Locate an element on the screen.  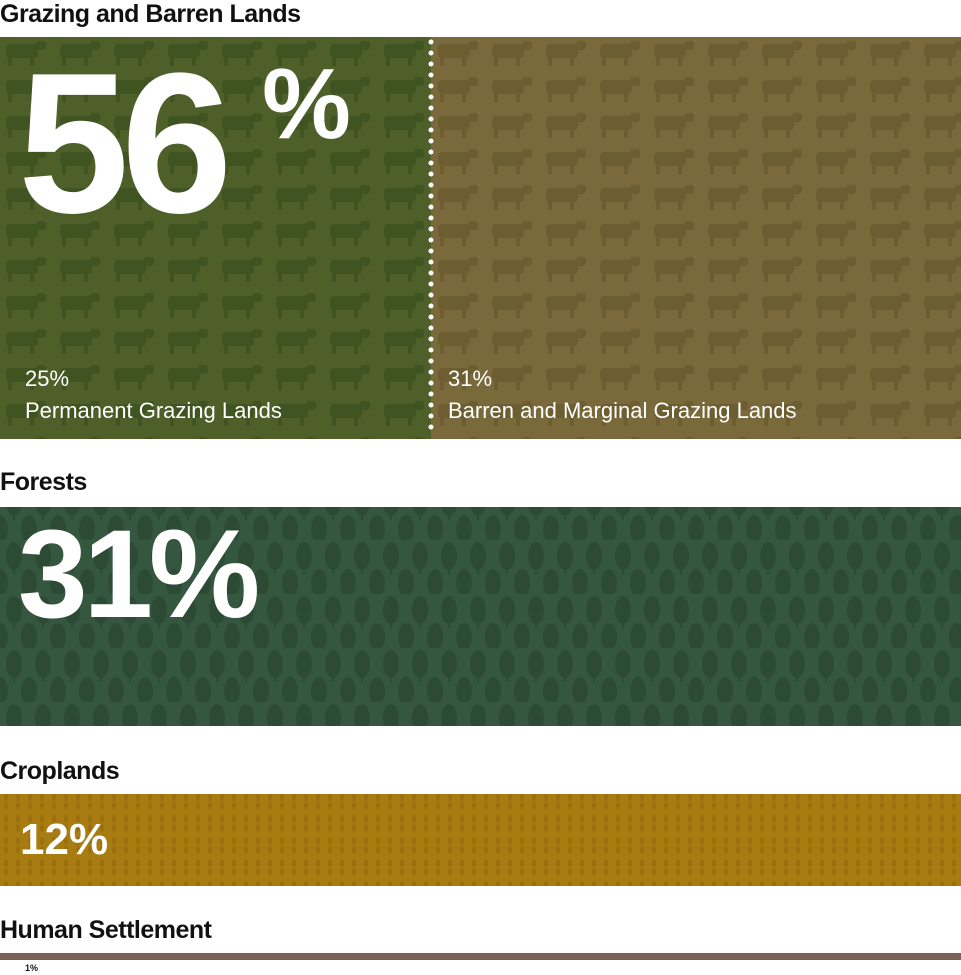
section-title: Grazing and Barren Lands is located at coordinates (150, 14).